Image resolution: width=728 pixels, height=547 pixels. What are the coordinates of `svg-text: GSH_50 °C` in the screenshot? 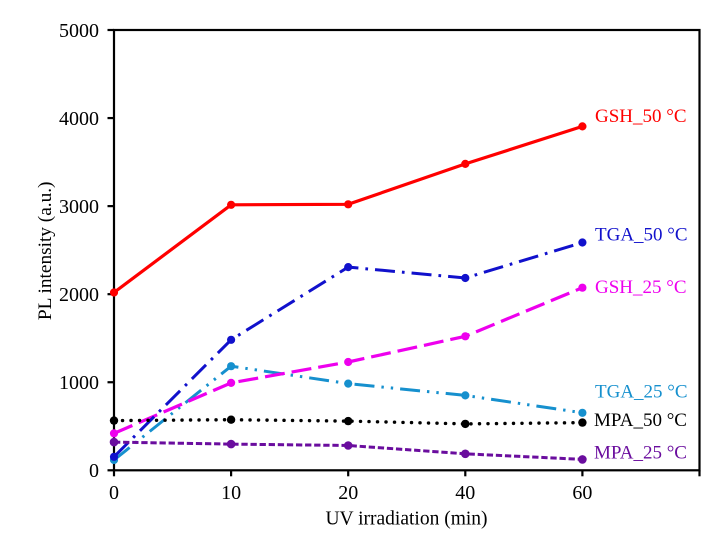 It's located at (641, 116).